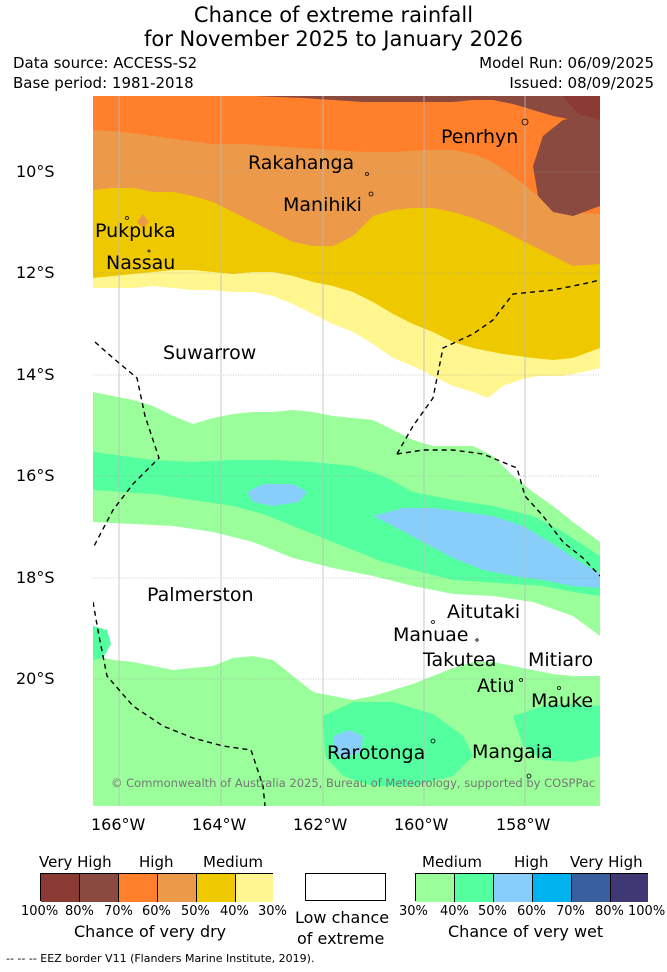 This screenshot has height=972, width=667. What do you see at coordinates (219, 824) in the screenshot?
I see `lon-tick-label: 164°W` at bounding box center [219, 824].